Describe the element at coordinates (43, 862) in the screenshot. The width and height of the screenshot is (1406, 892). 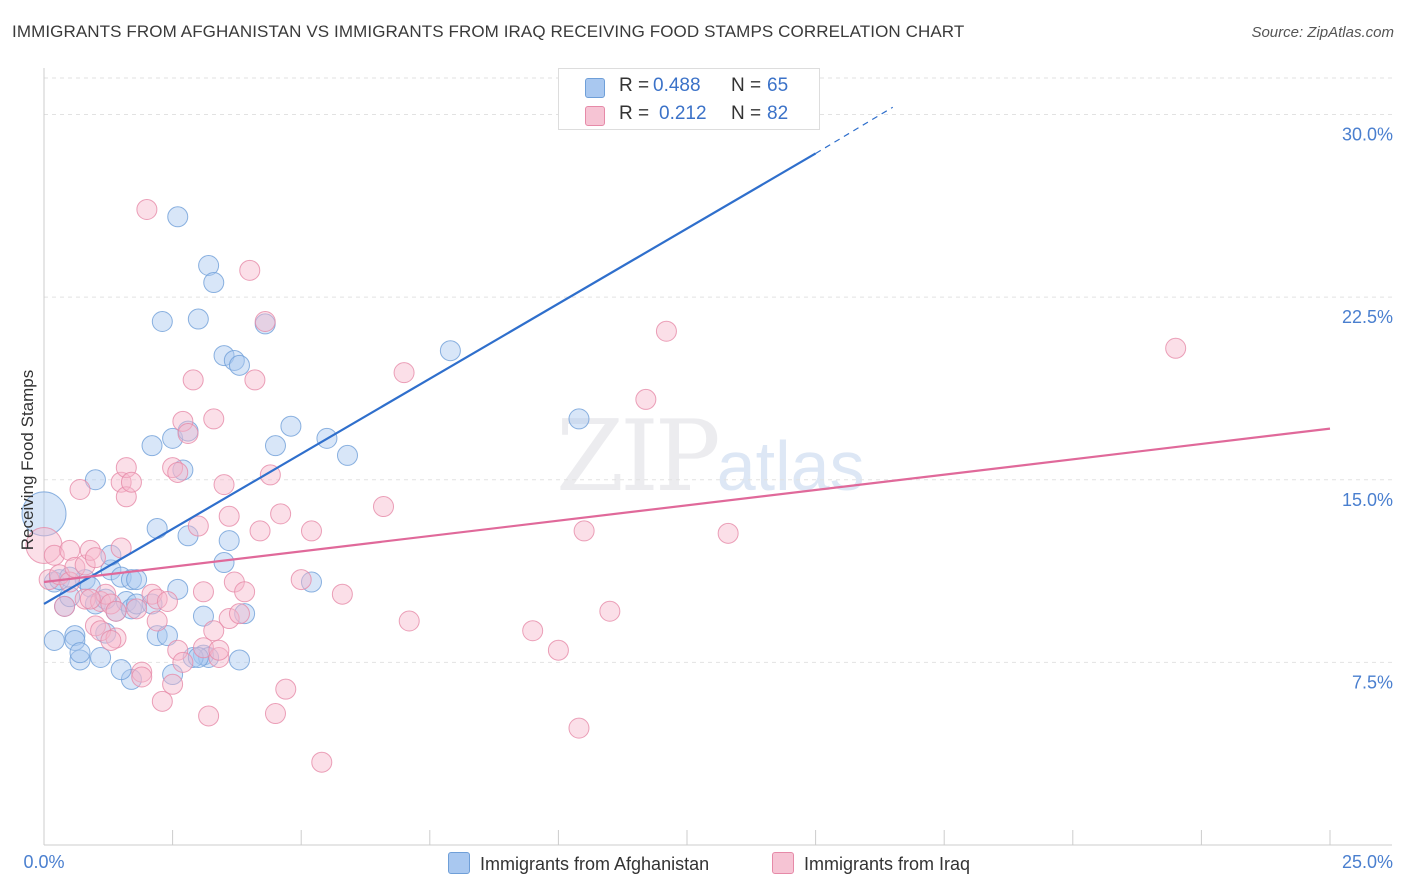
I see `x-tick-label: 0.0%` at that location.